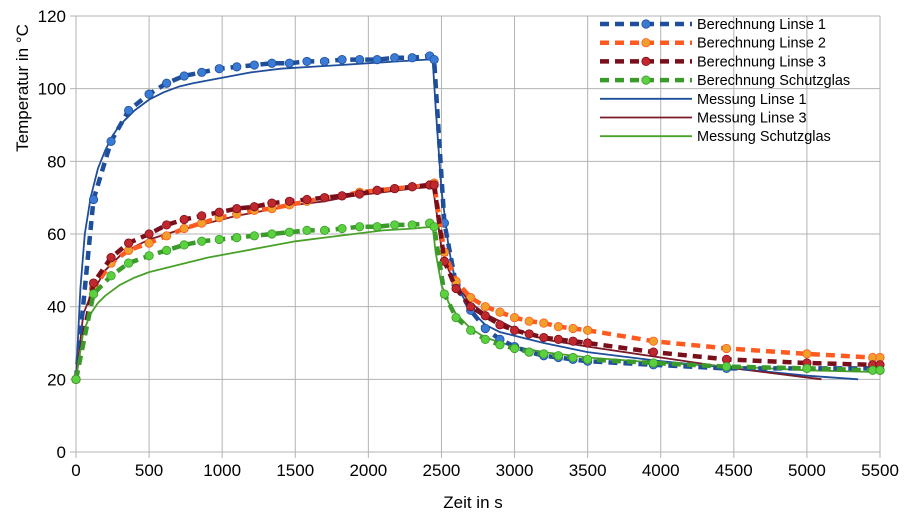  What do you see at coordinates (752, 119) in the screenshot?
I see `legend-label: Messung Linse 3` at bounding box center [752, 119].